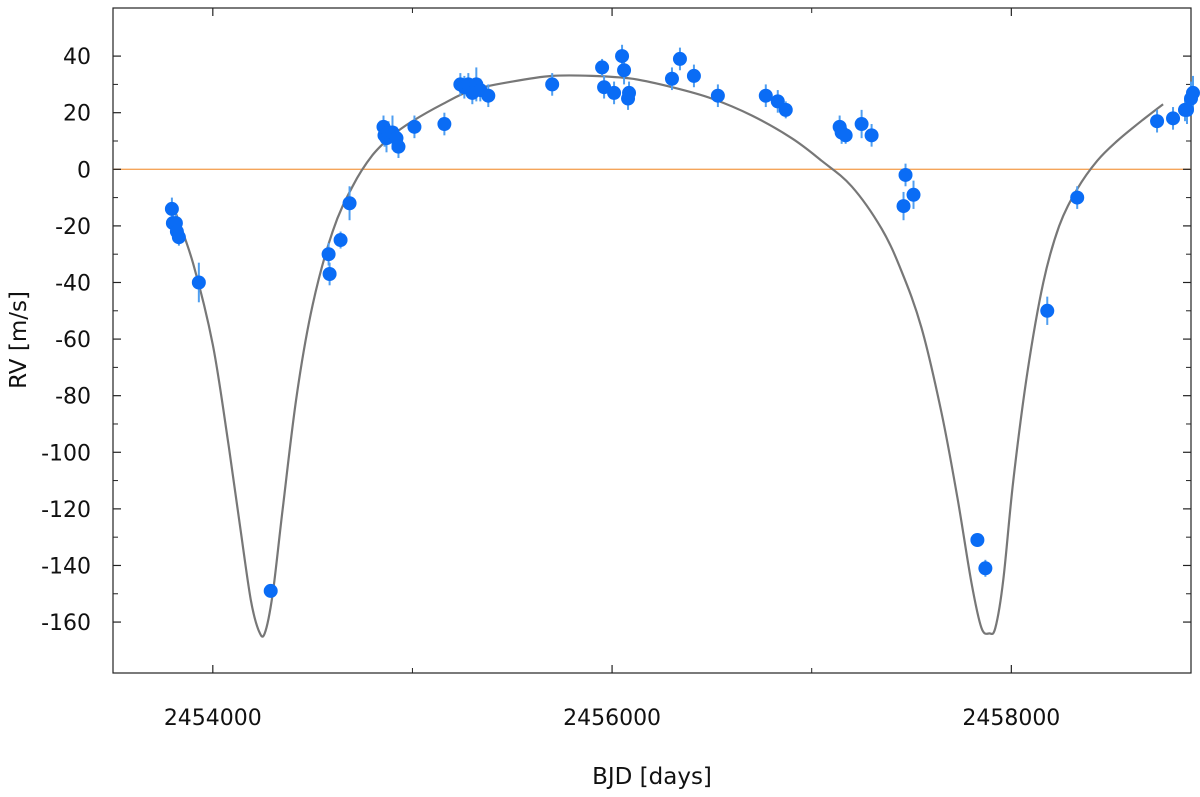 This screenshot has width=1200, height=797. I want to click on y-tick-label: -60, so click(73, 340).